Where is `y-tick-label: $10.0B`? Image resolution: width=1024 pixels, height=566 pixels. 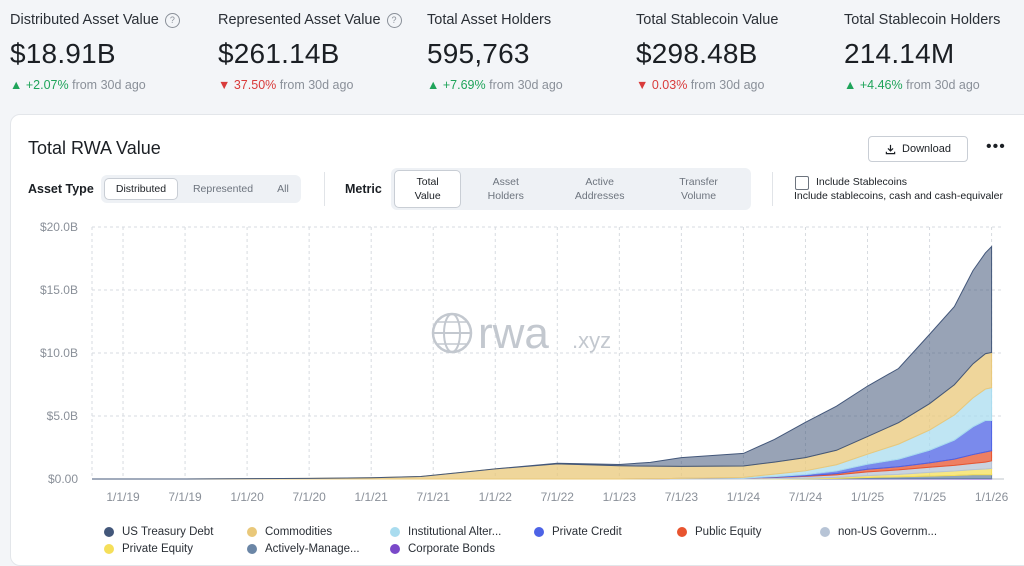
y-tick-label: $10.0B is located at coordinates (59, 353).